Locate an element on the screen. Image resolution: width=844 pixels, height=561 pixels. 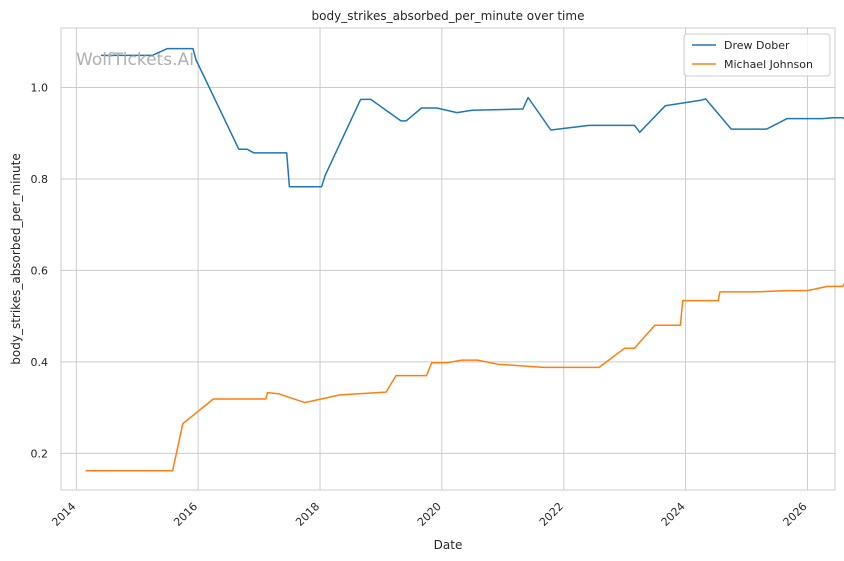
y-tick-label: 0.6 is located at coordinates (40, 270).